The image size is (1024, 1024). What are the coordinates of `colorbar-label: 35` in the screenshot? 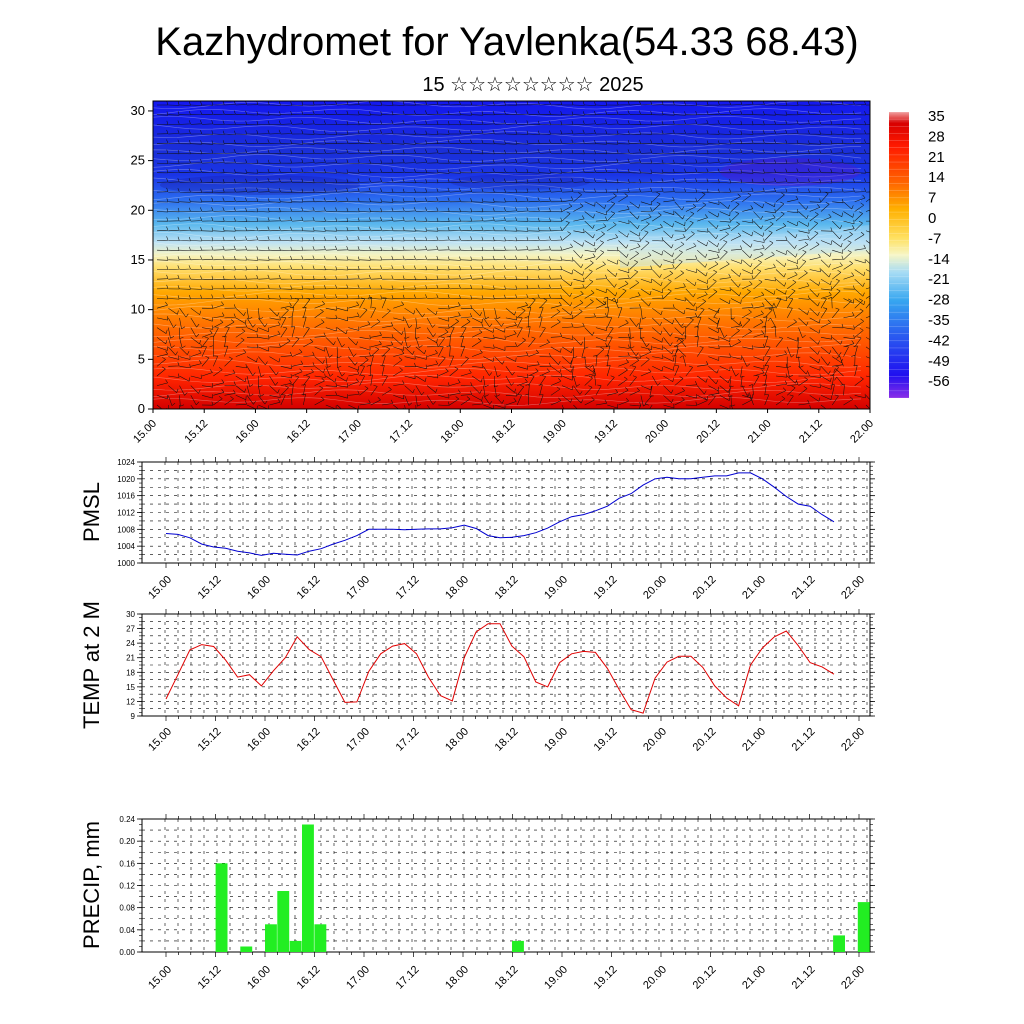 It's located at (936, 116).